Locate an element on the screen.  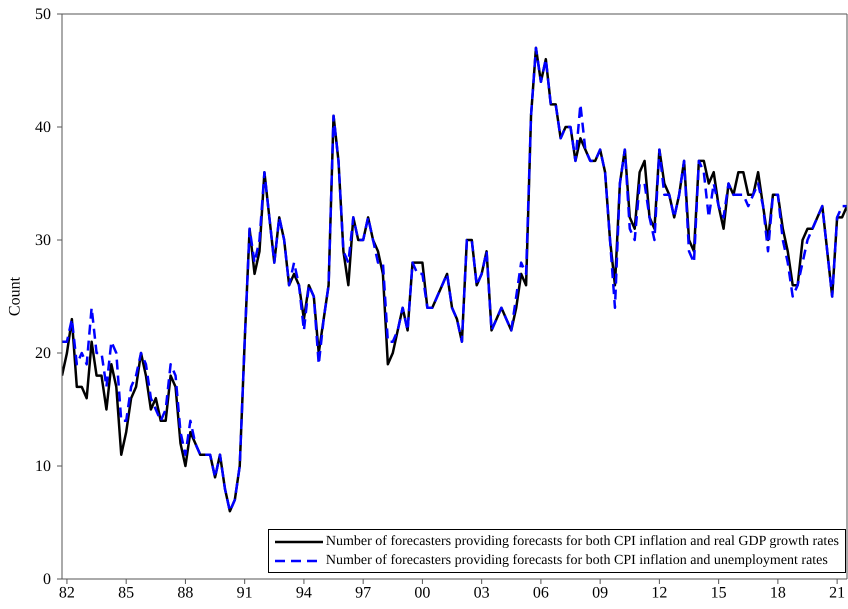
x-tick-label: 09 is located at coordinates (600, 593).